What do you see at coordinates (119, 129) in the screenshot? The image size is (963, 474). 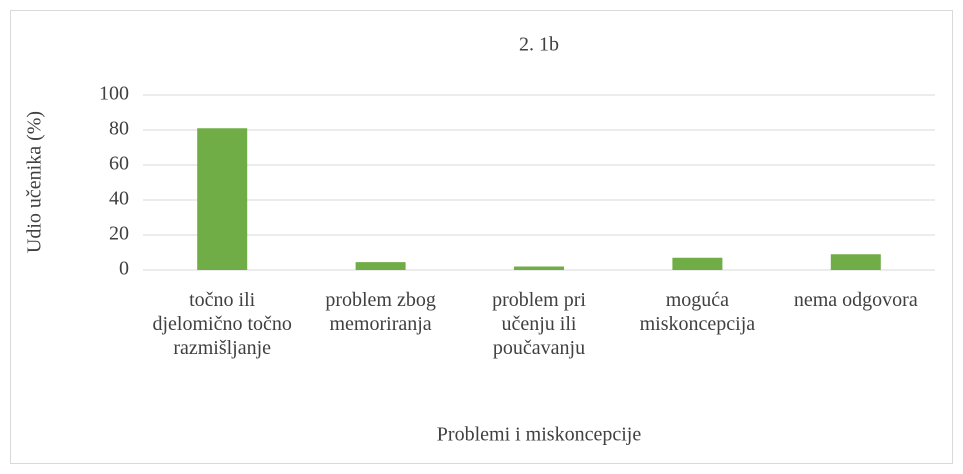 I see `y-tick-label: 80` at bounding box center [119, 129].